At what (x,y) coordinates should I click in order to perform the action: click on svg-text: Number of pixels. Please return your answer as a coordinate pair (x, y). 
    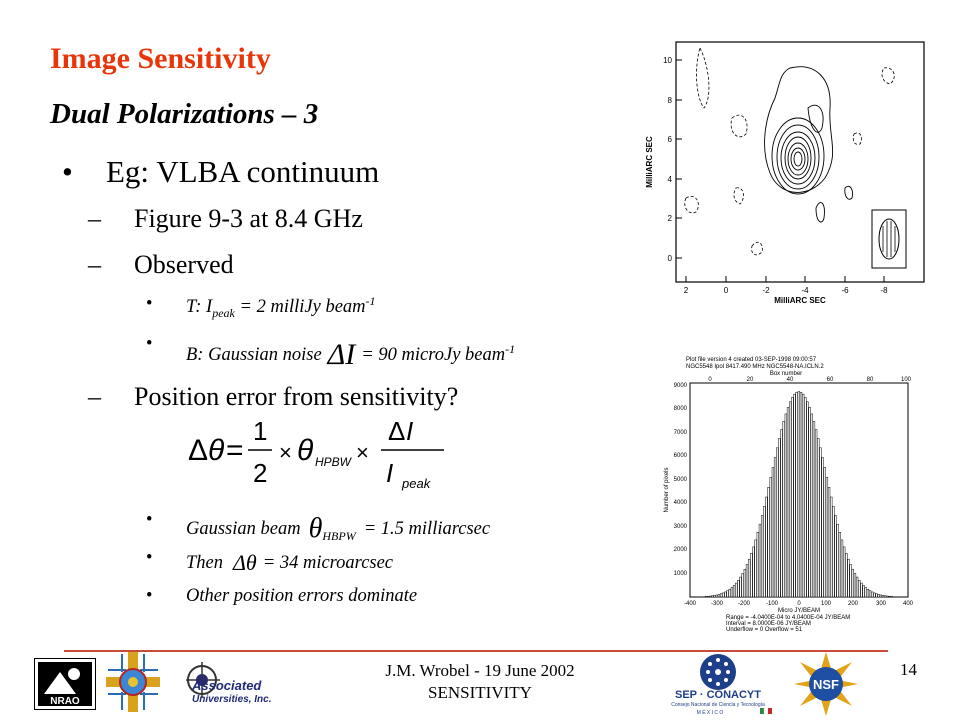
    Looking at the image, I should click on (667, 489).